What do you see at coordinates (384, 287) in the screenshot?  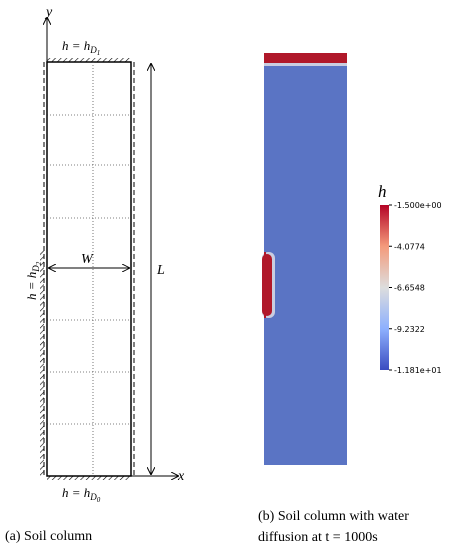 I see `colorbar-scale` at bounding box center [384, 287].